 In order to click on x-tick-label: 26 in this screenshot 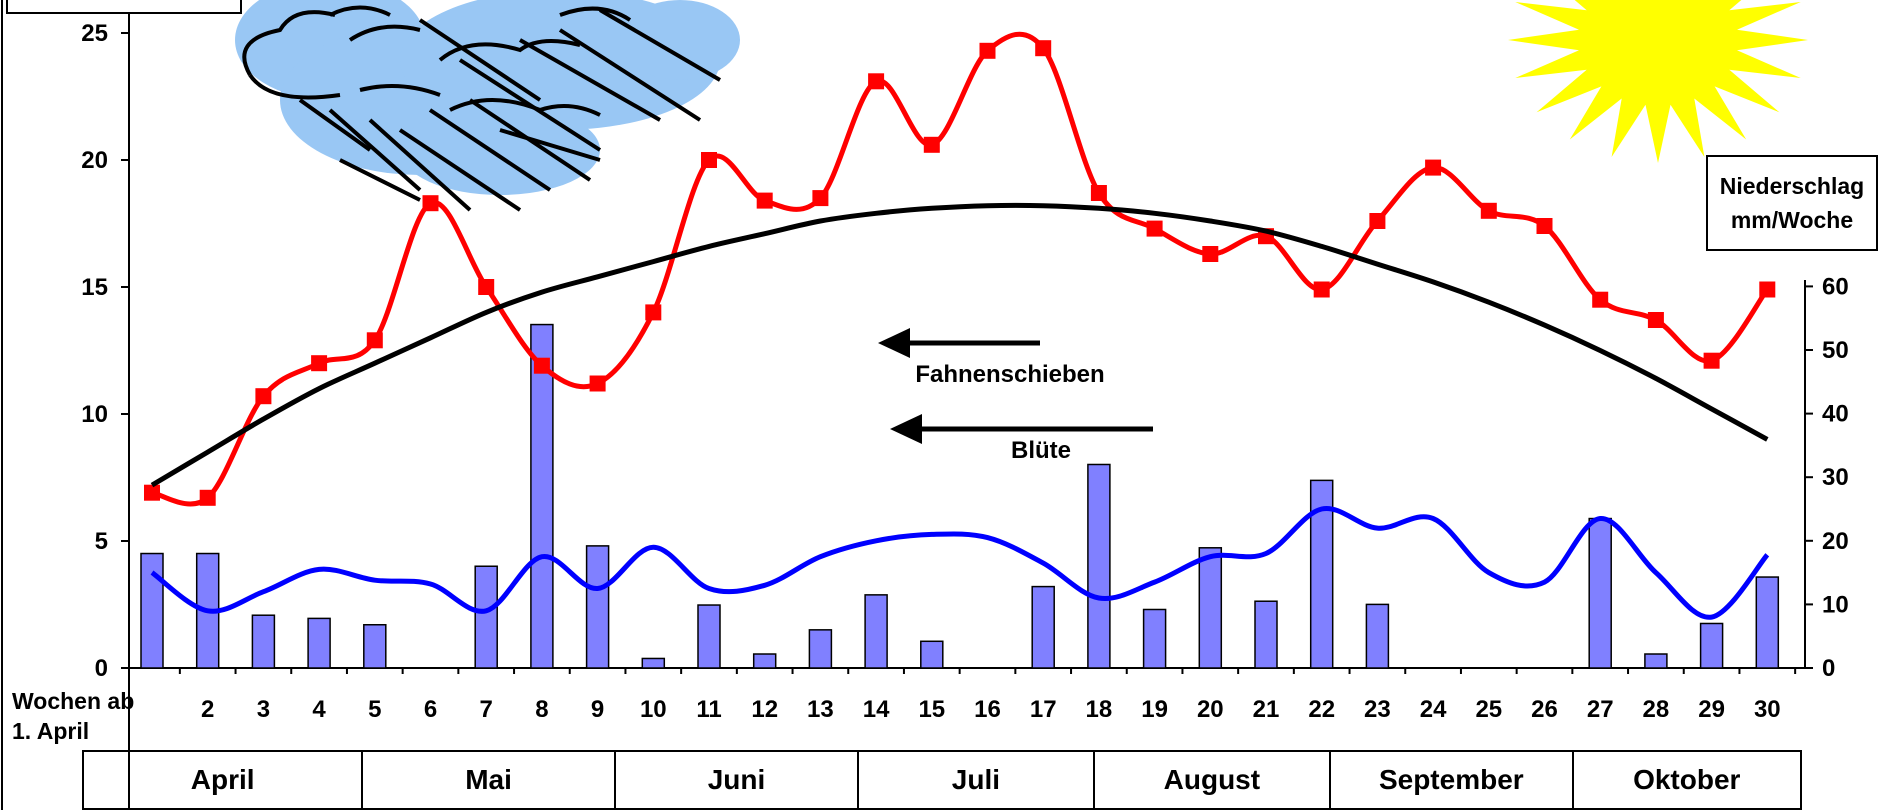, I will do `click(1544, 709)`.